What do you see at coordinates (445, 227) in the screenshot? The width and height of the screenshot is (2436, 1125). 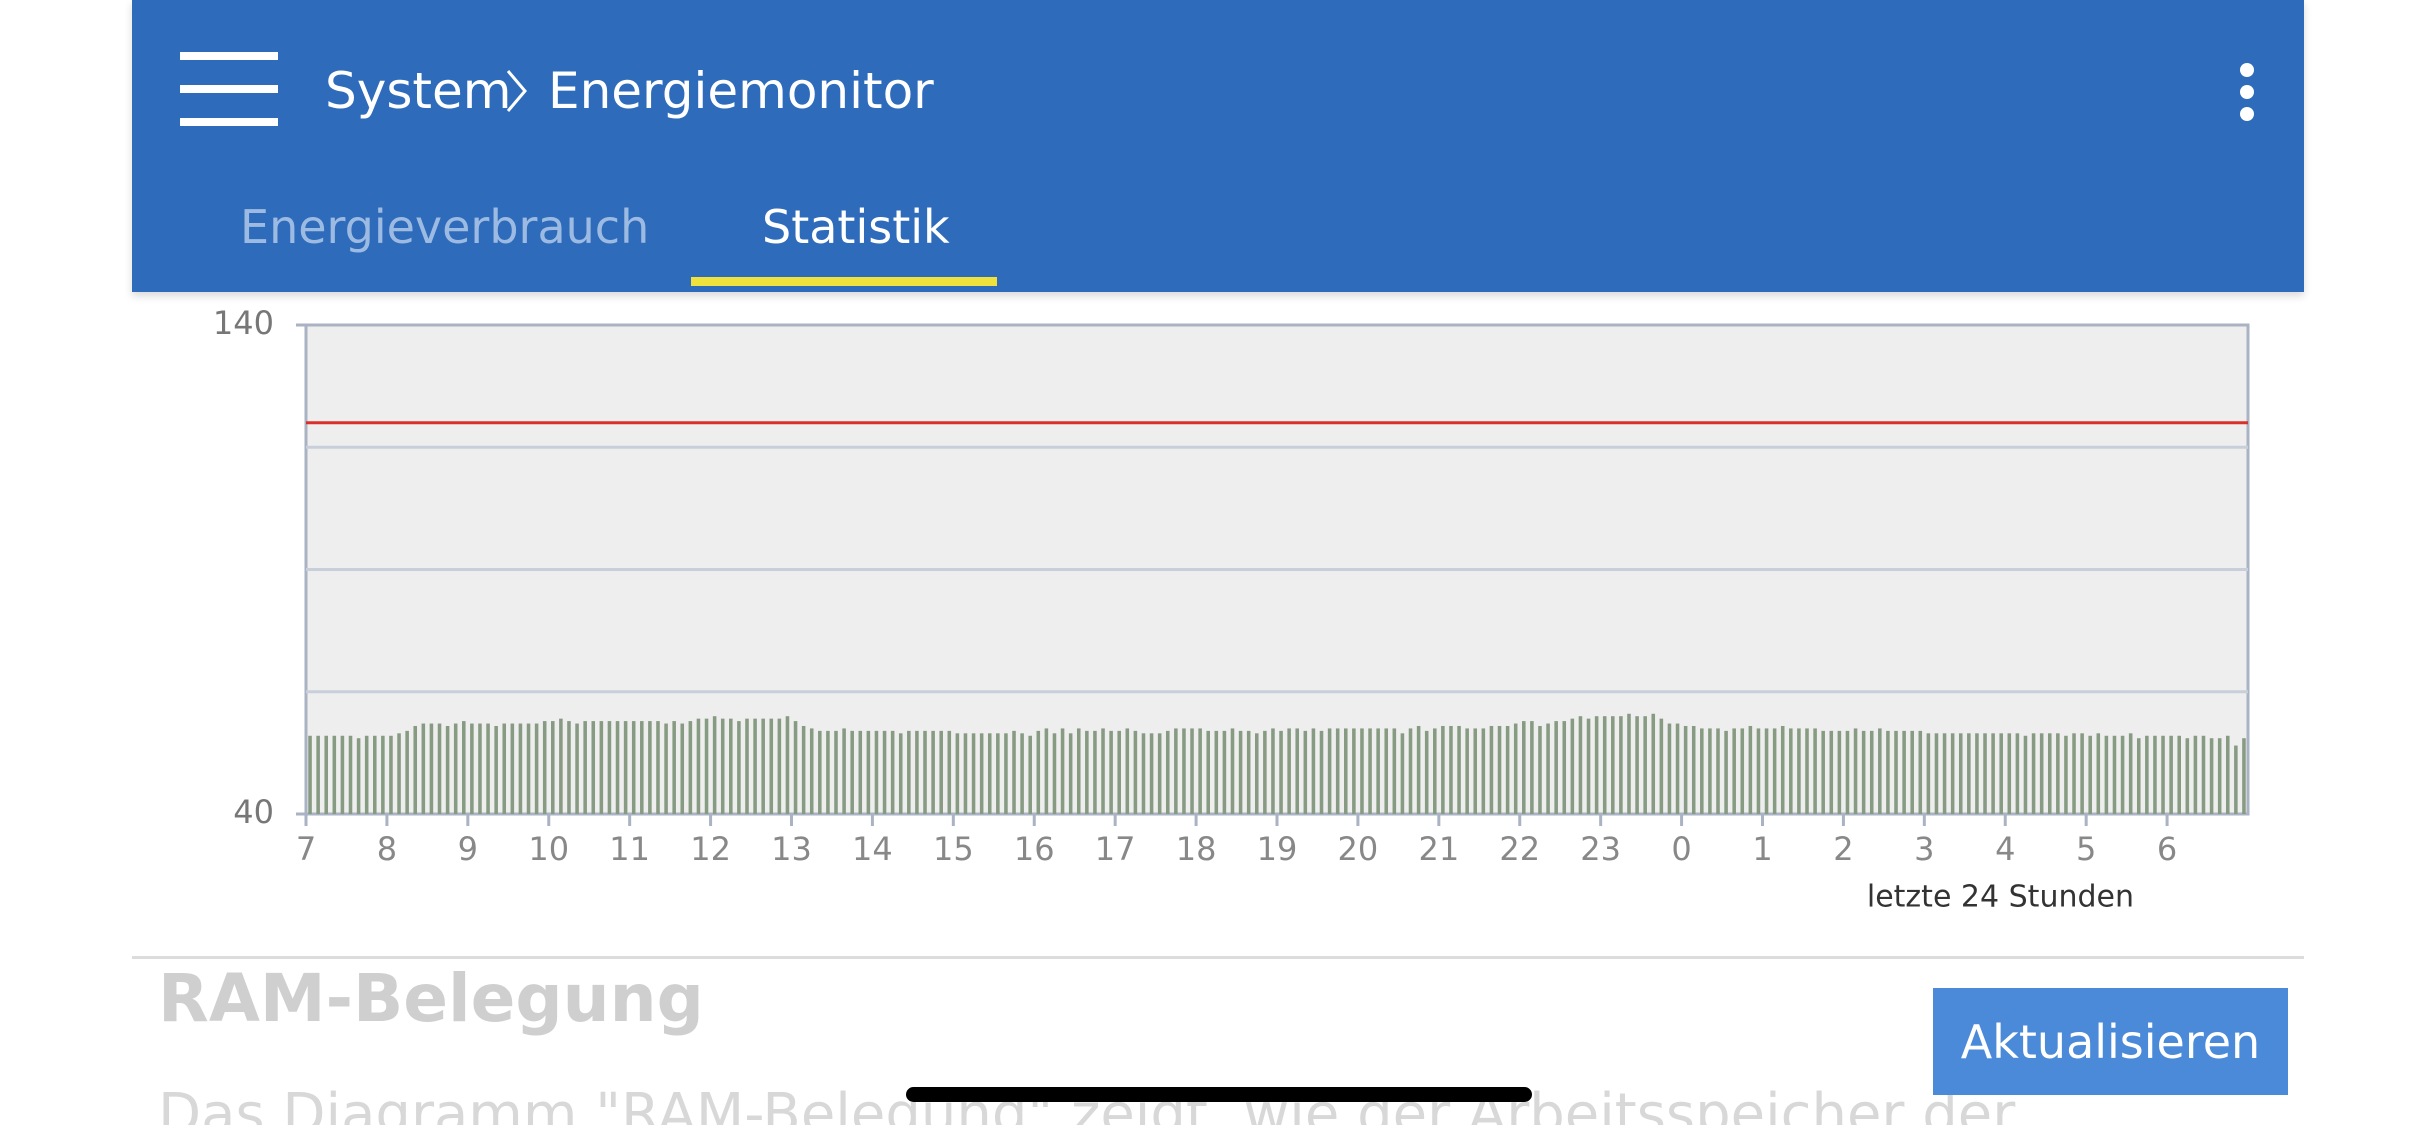 I see `tab: Energieverbrauch` at bounding box center [445, 227].